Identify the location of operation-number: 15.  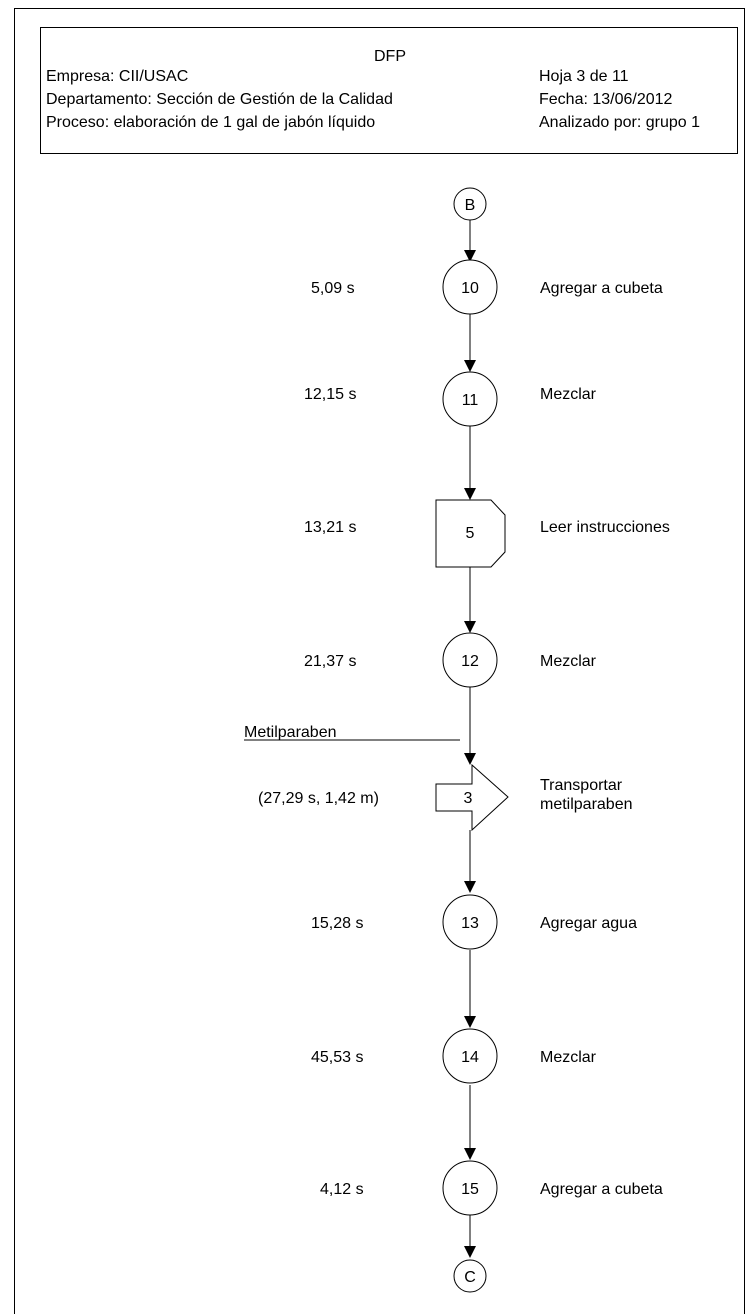
(470, 1189).